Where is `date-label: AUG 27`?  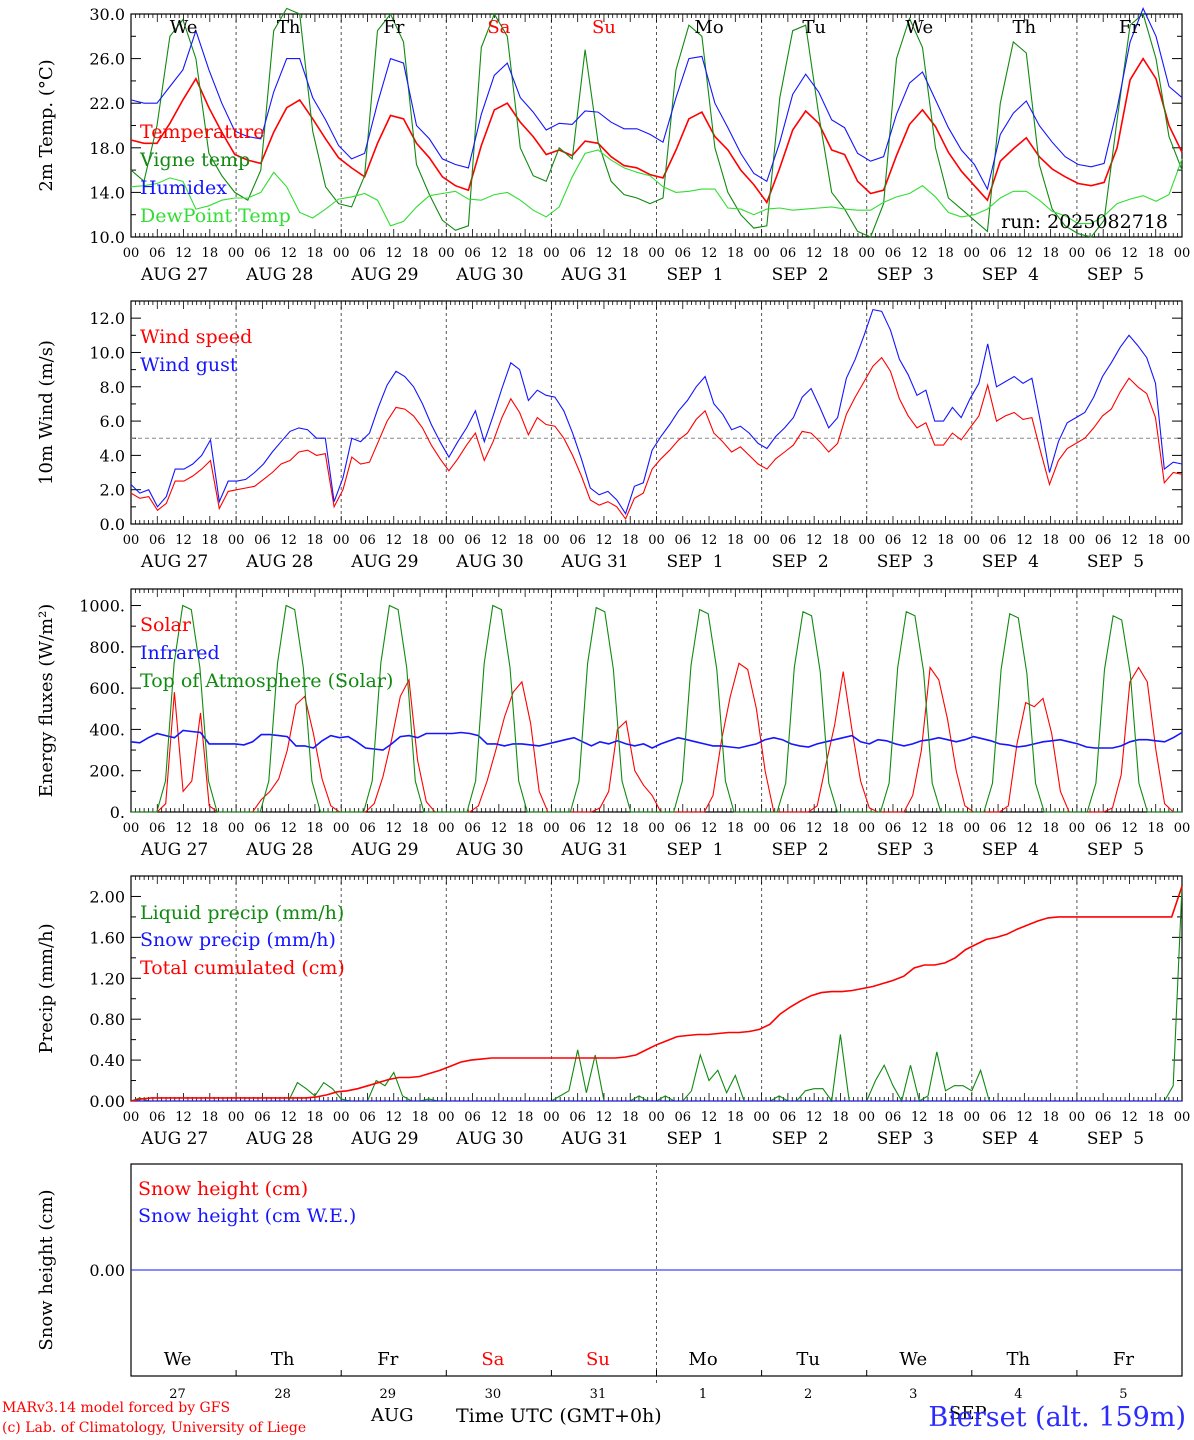 date-label: AUG 27 is located at coordinates (174, 850).